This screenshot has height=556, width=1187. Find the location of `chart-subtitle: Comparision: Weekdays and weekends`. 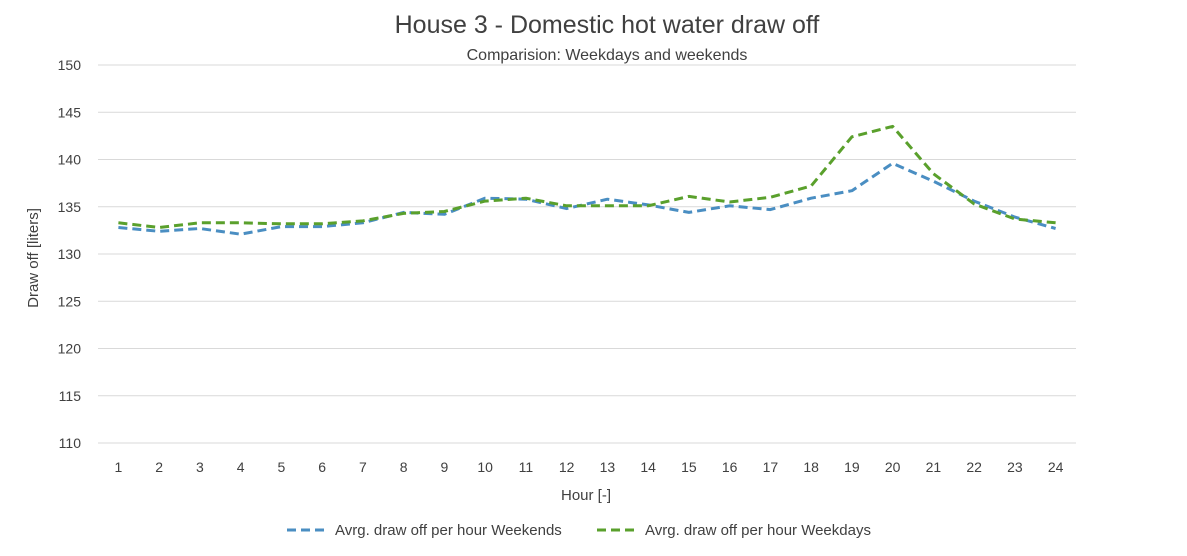

chart-subtitle: Comparision: Weekdays and weekends is located at coordinates (607, 55).